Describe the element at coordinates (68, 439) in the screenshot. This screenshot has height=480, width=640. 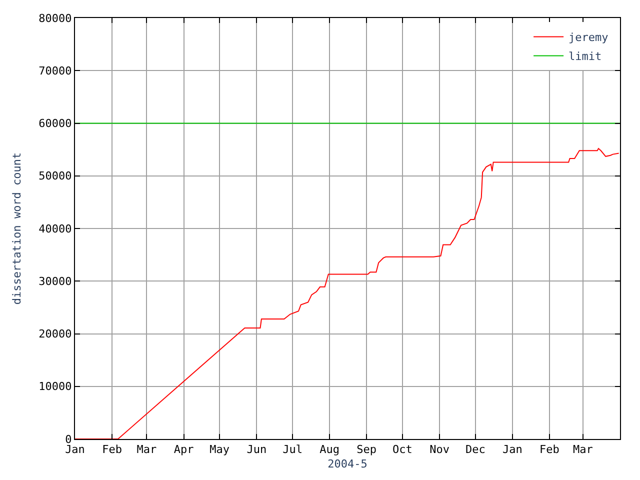
I see `y-tick-label: 0` at that location.